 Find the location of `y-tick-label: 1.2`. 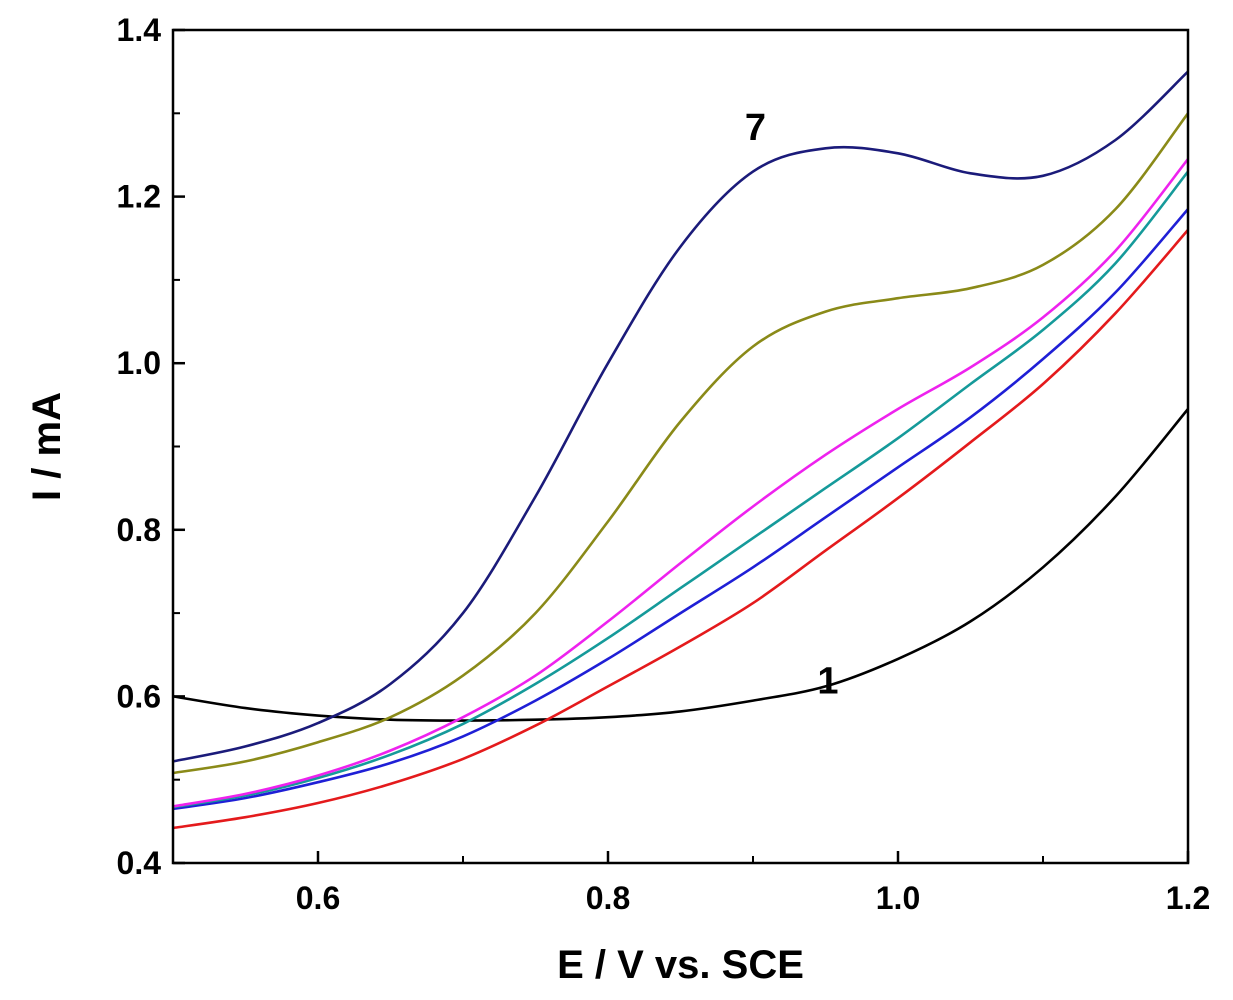

y-tick-label: 1.2 is located at coordinates (139, 197).